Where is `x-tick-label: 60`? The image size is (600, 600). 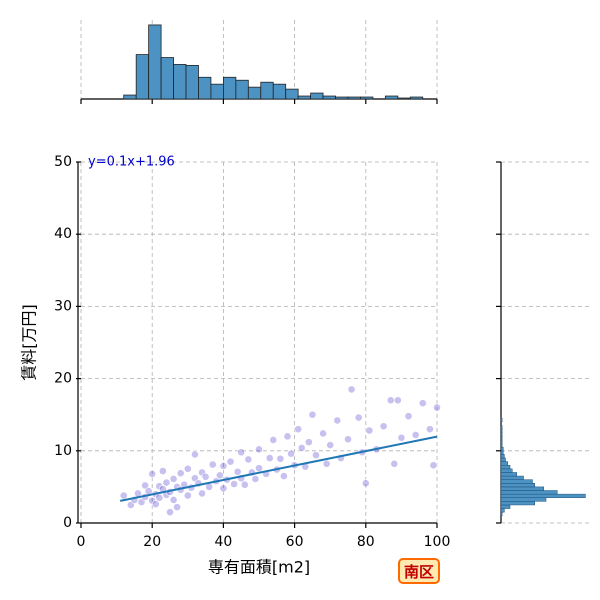 x-tick-label: 60 is located at coordinates (295, 542).